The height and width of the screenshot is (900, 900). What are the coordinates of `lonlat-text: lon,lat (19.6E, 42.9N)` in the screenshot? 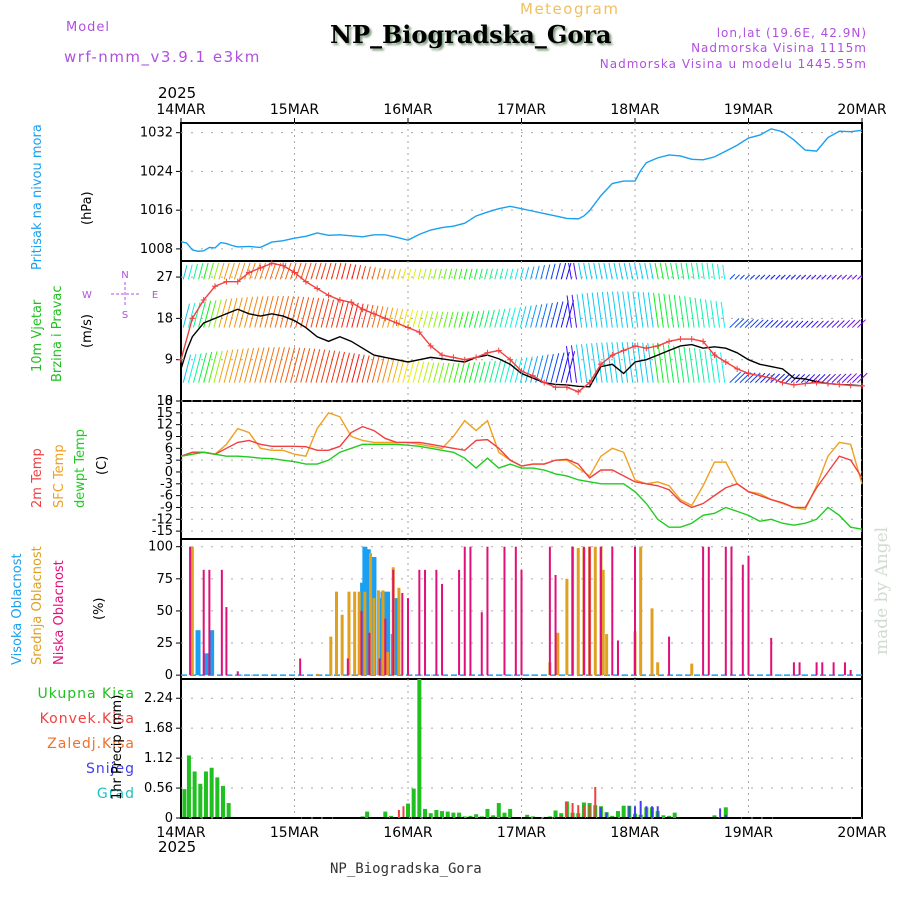 It's located at (791, 33).